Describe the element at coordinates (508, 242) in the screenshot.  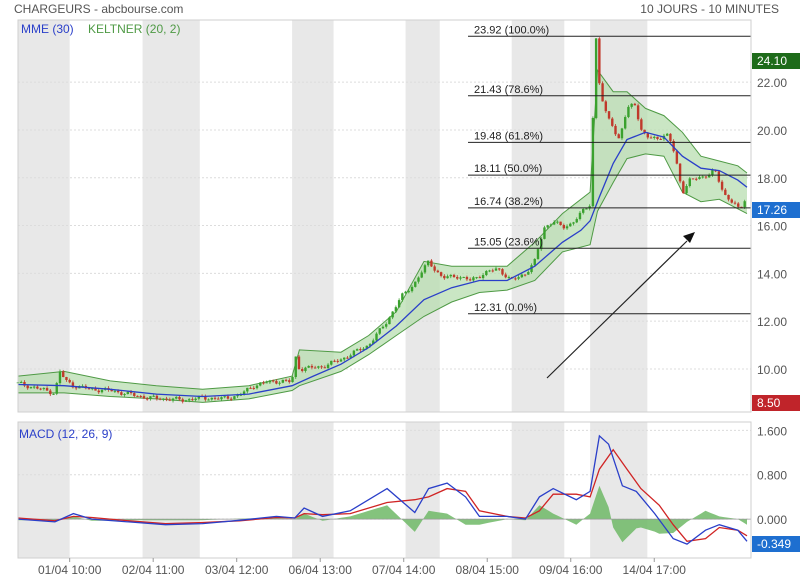
I see `fib-label-5: 15.05 (23.6%)` at that location.